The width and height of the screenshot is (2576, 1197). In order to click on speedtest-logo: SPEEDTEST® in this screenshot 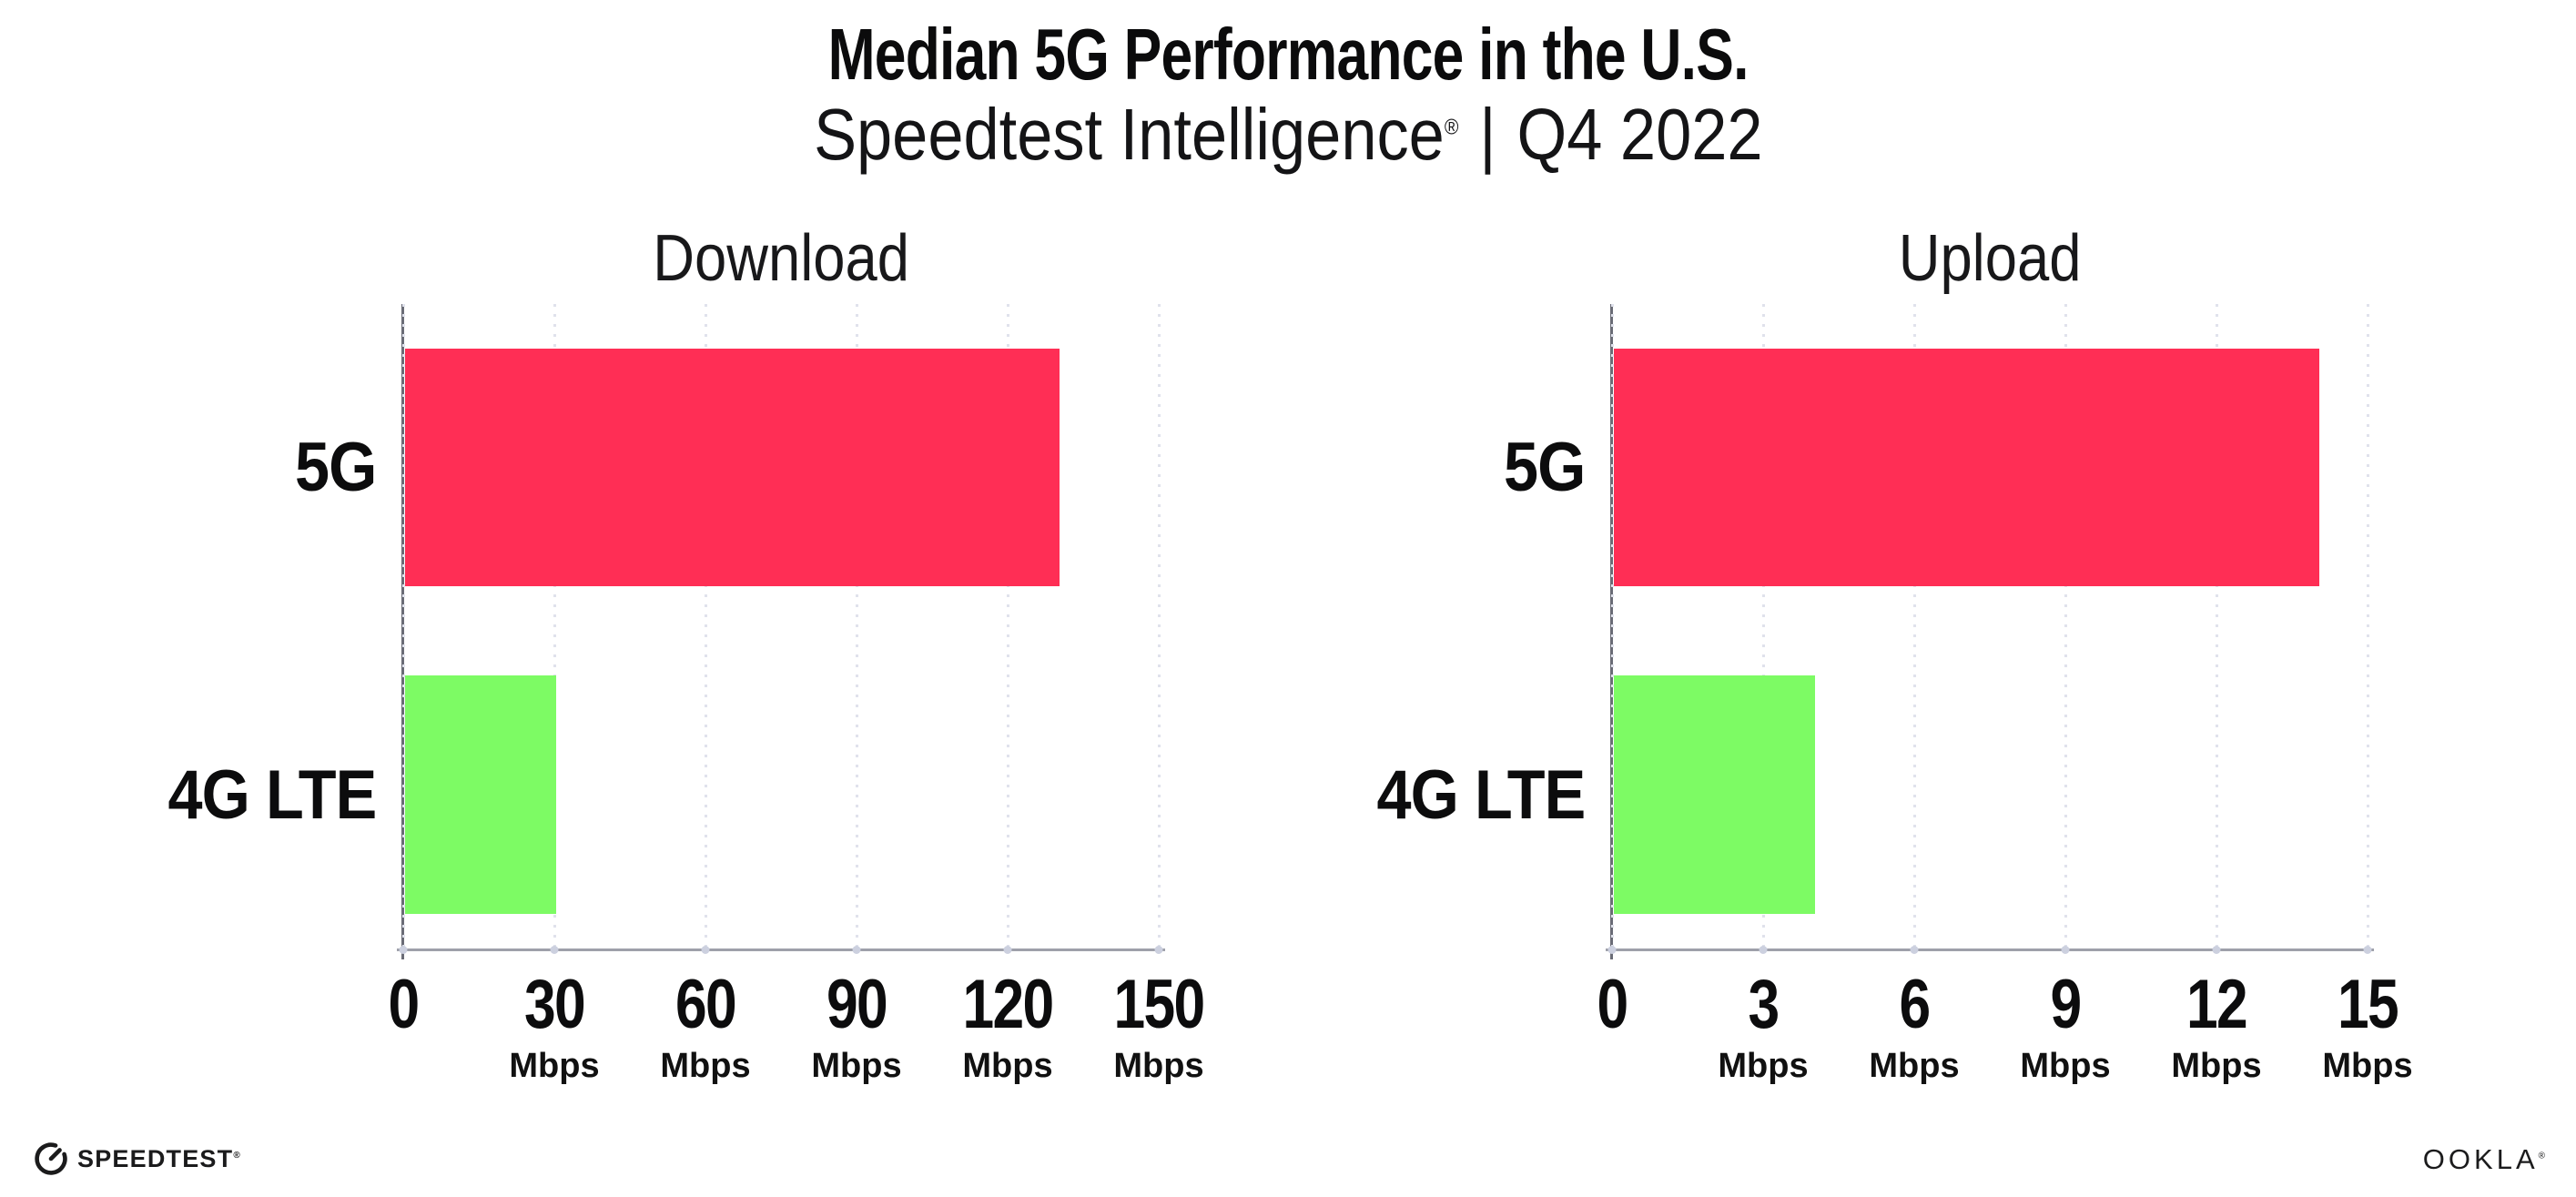, I will do `click(137, 1159)`.